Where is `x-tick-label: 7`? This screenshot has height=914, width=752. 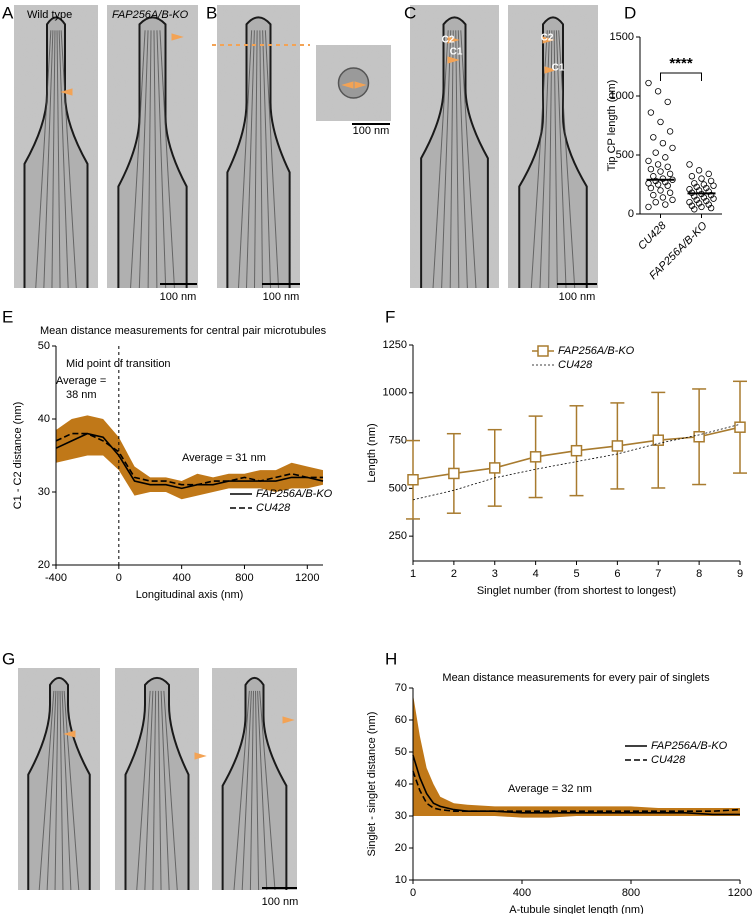
x-tick-label: 7 is located at coordinates (658, 574).